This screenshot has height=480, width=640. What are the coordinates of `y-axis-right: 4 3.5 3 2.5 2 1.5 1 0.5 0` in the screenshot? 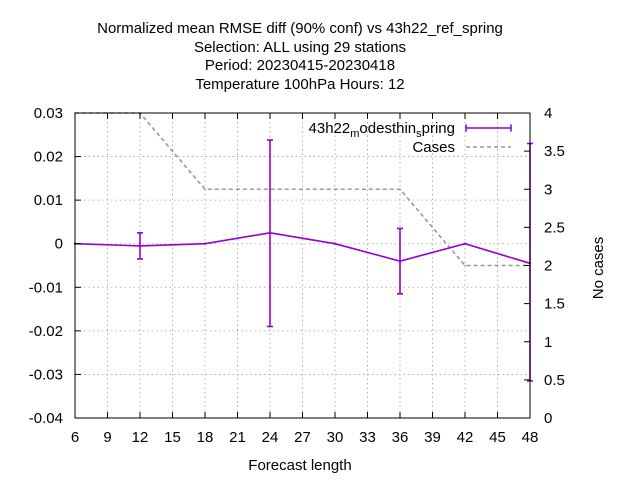 It's located at (544, 266).